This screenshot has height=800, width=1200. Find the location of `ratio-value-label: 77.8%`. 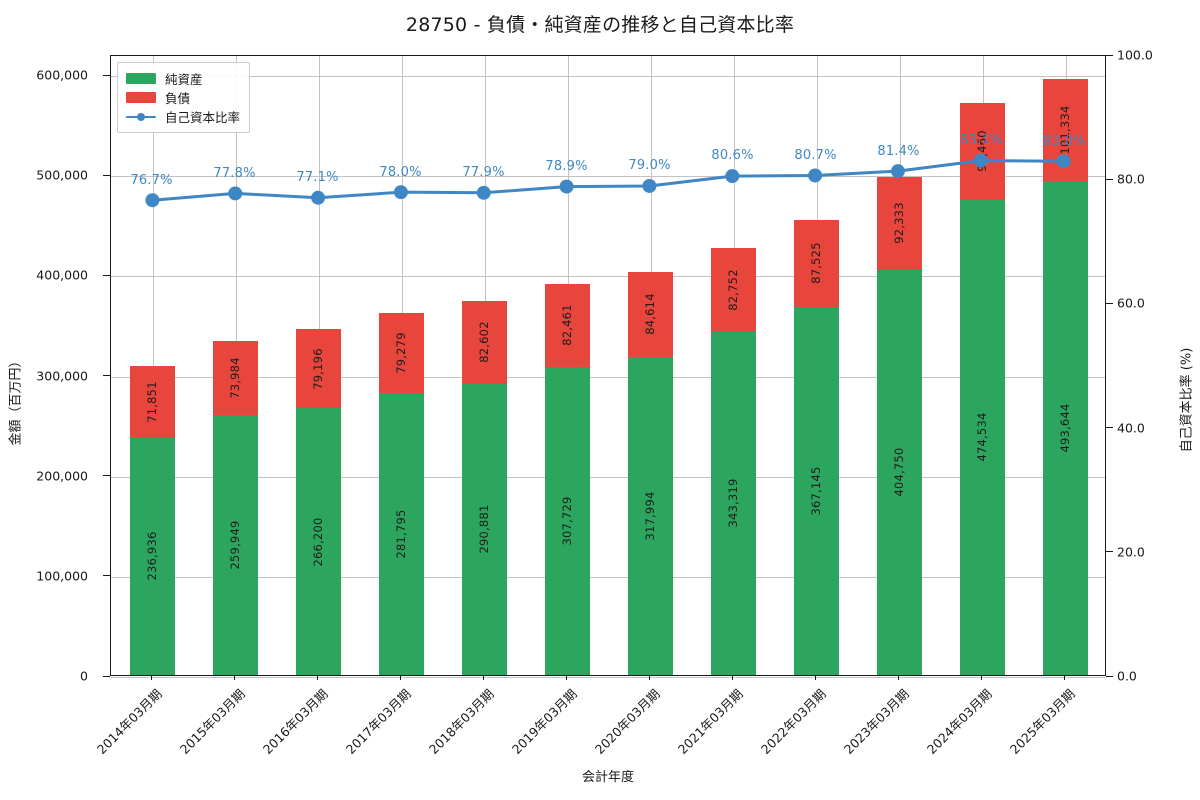

ratio-value-label: 77.8% is located at coordinates (234, 173).